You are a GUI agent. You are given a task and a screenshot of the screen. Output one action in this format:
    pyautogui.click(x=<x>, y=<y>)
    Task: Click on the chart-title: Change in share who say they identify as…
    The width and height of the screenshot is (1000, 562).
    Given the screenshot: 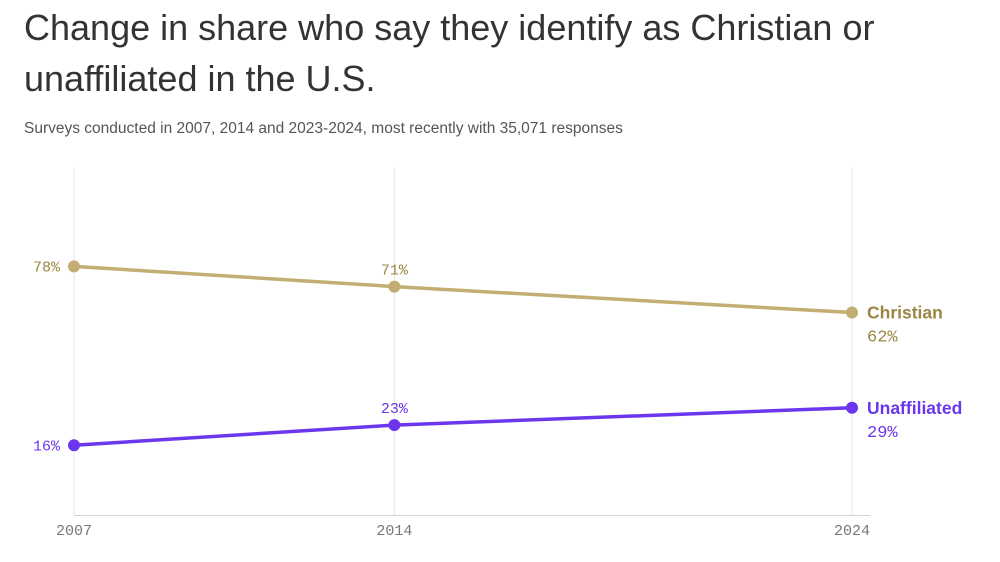 What is the action you would take?
    pyautogui.click(x=449, y=53)
    